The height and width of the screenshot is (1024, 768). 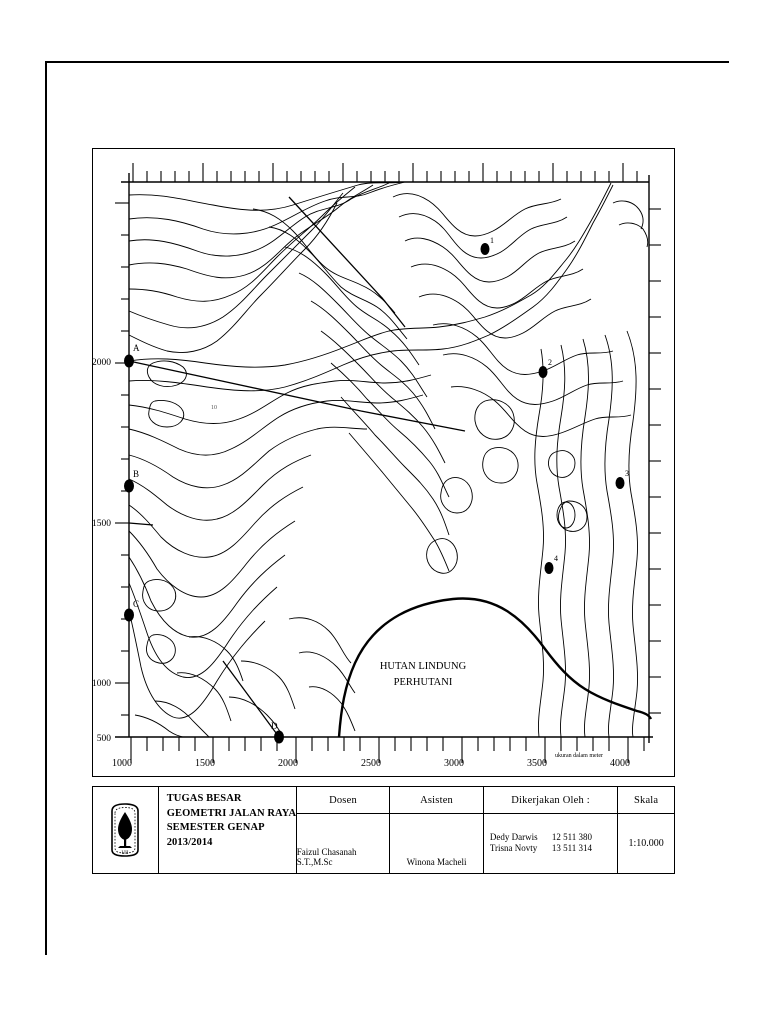 What do you see at coordinates (189, 842) in the screenshot?
I see `project-line-4: 2013/2014` at bounding box center [189, 842].